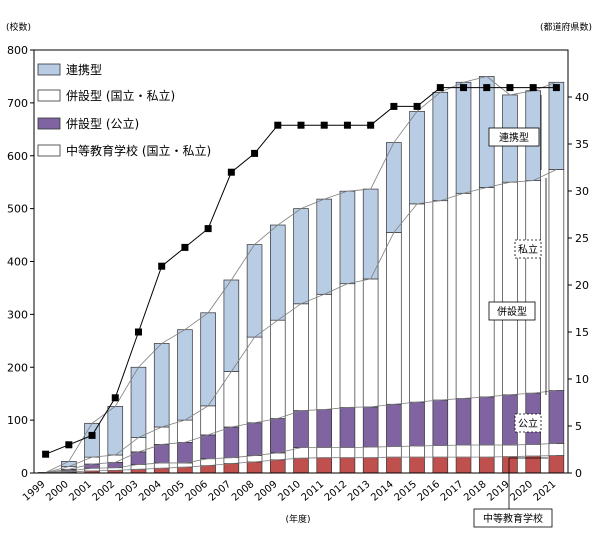  I want to click on legend-swatch-renkei, so click(49, 69).